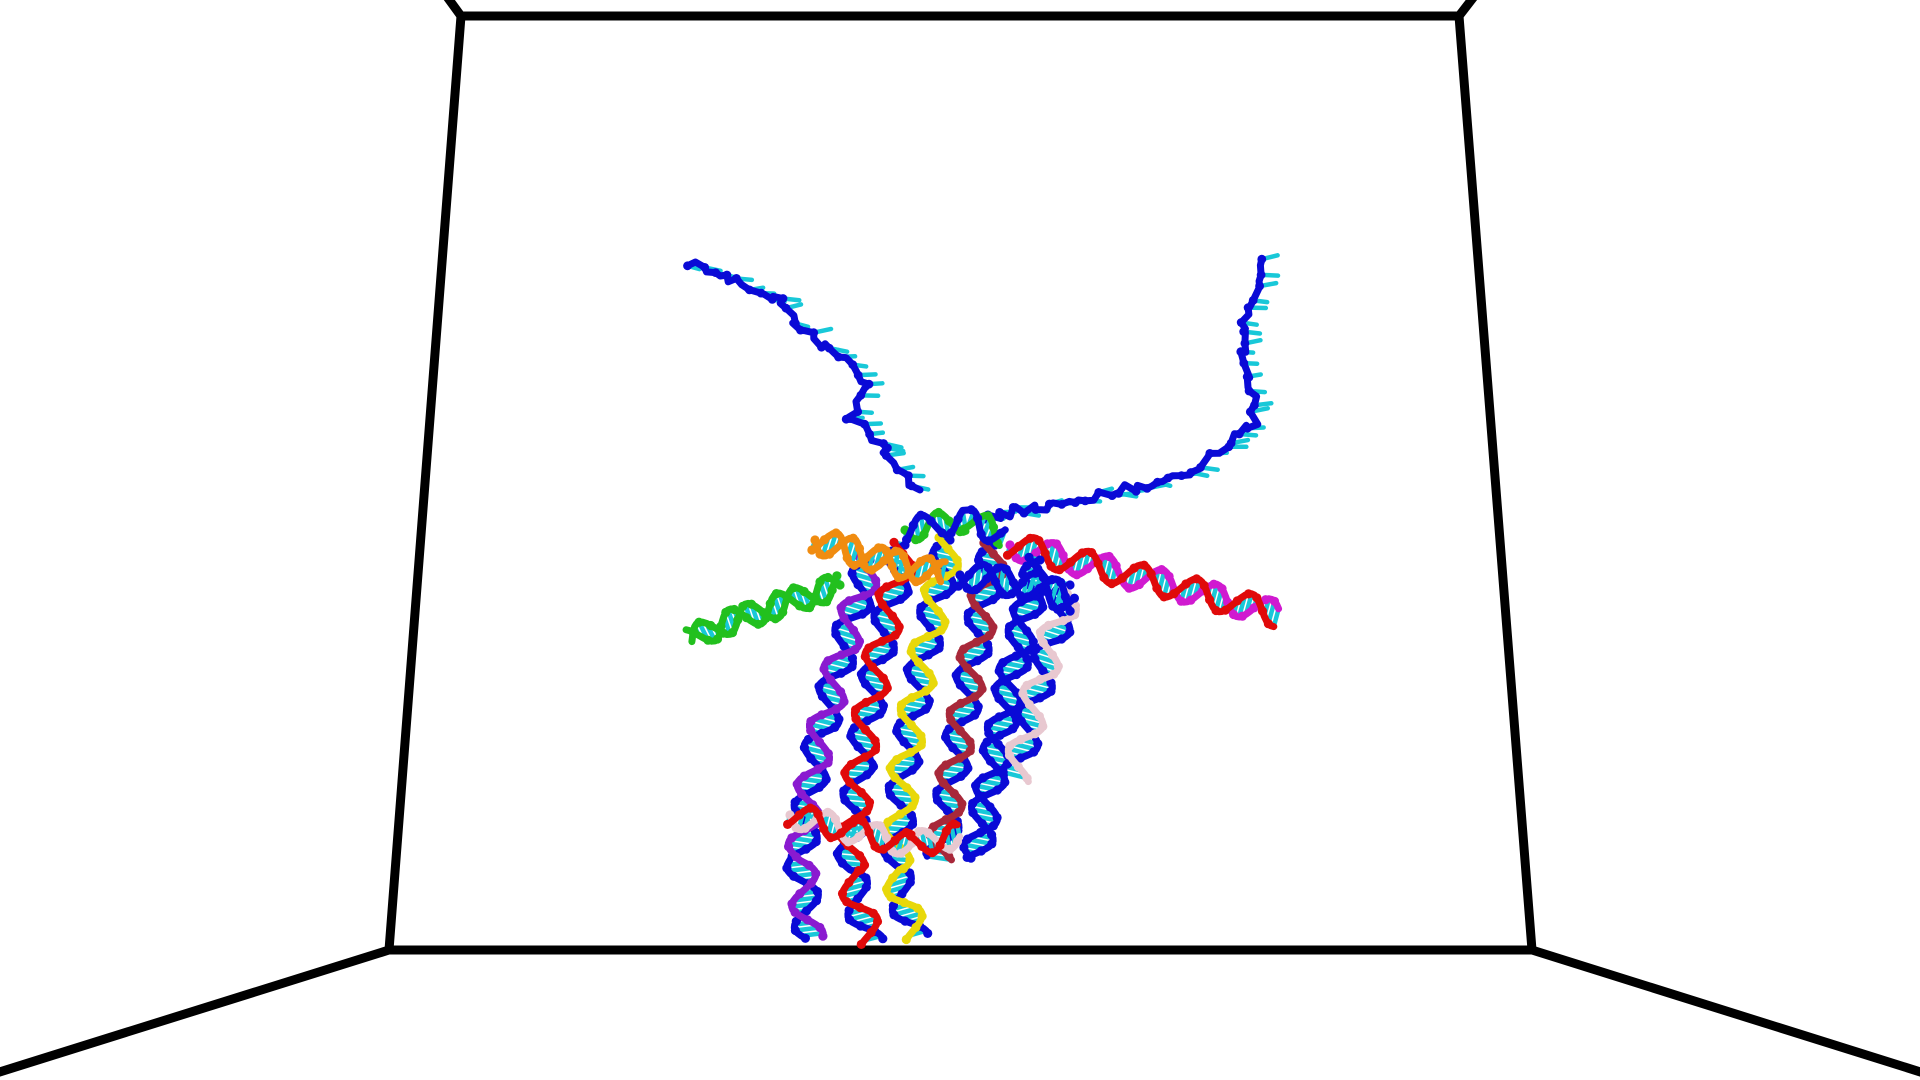 The width and height of the screenshot is (1920, 1080). Describe the element at coordinates (197, 1011) in the screenshot. I see `box-edge-bottom-left` at that location.